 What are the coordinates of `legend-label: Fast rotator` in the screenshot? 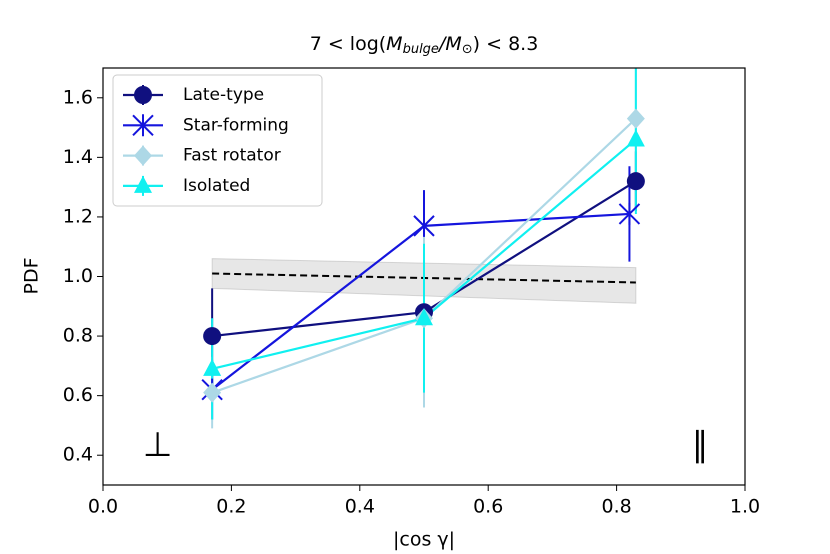 It's located at (232, 156).